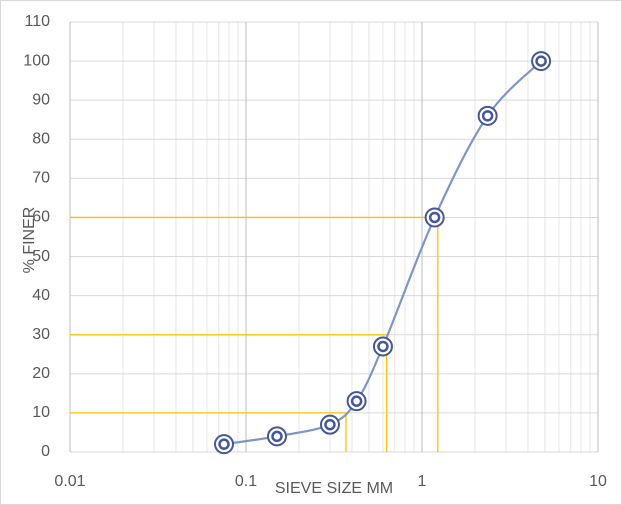 This screenshot has width=622, height=505. Describe the element at coordinates (41, 256) in the screenshot. I see `y-tick-label: 50` at that location.